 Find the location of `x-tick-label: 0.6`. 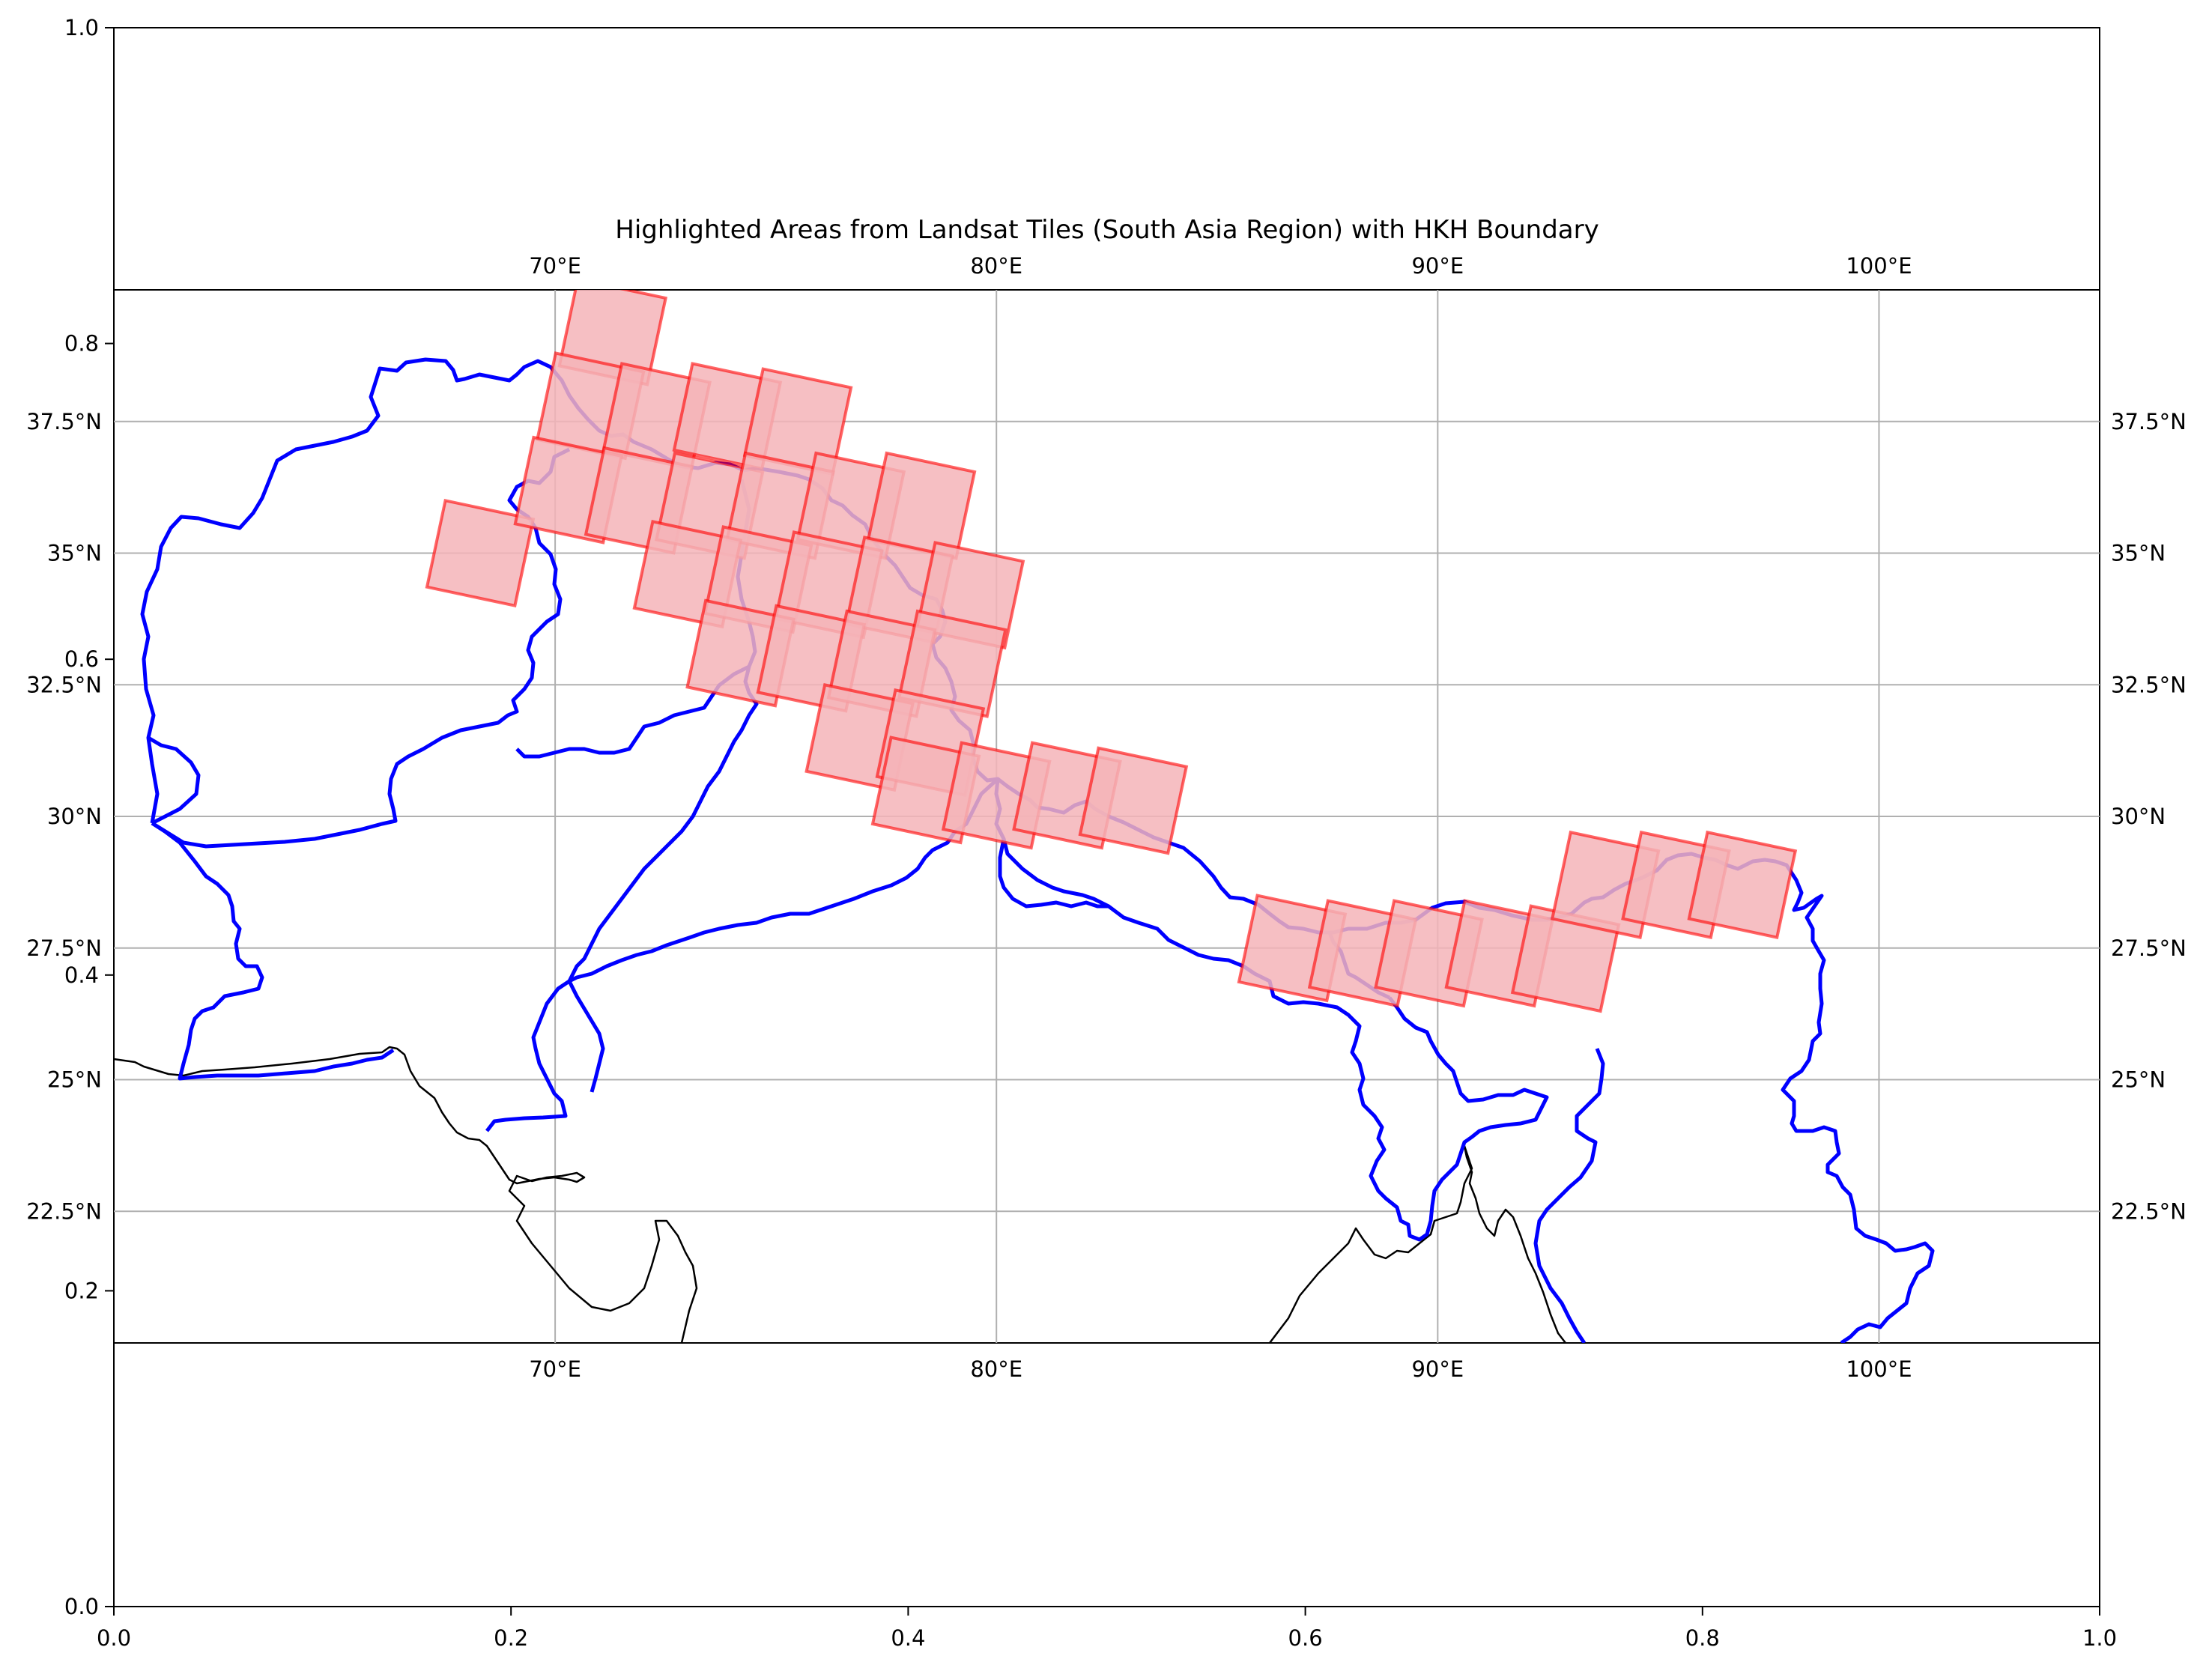

x-tick-label: 0.6 is located at coordinates (1305, 1638).